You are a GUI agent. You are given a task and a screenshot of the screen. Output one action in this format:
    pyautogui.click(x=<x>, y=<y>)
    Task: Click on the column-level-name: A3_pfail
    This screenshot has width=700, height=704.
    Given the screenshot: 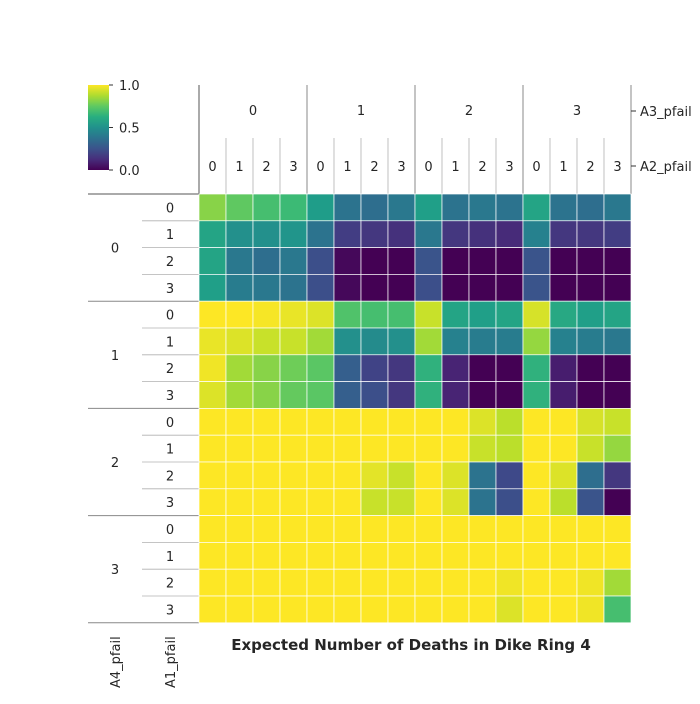 What is the action you would take?
    pyautogui.click(x=666, y=112)
    